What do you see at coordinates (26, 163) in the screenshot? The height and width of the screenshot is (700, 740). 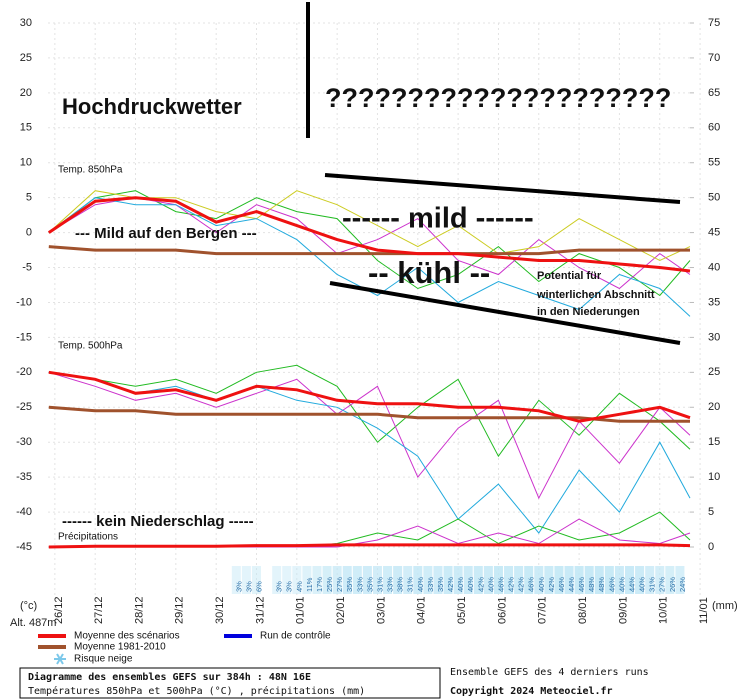 I see `y-tick-label: 10` at bounding box center [26, 163].